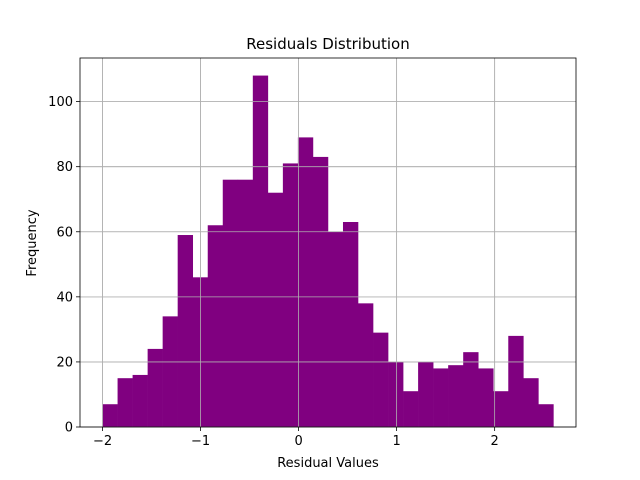 Image resolution: width=640 pixels, height=480 pixels. Describe the element at coordinates (64, 297) in the screenshot. I see `y-tick-label: 40` at that location.